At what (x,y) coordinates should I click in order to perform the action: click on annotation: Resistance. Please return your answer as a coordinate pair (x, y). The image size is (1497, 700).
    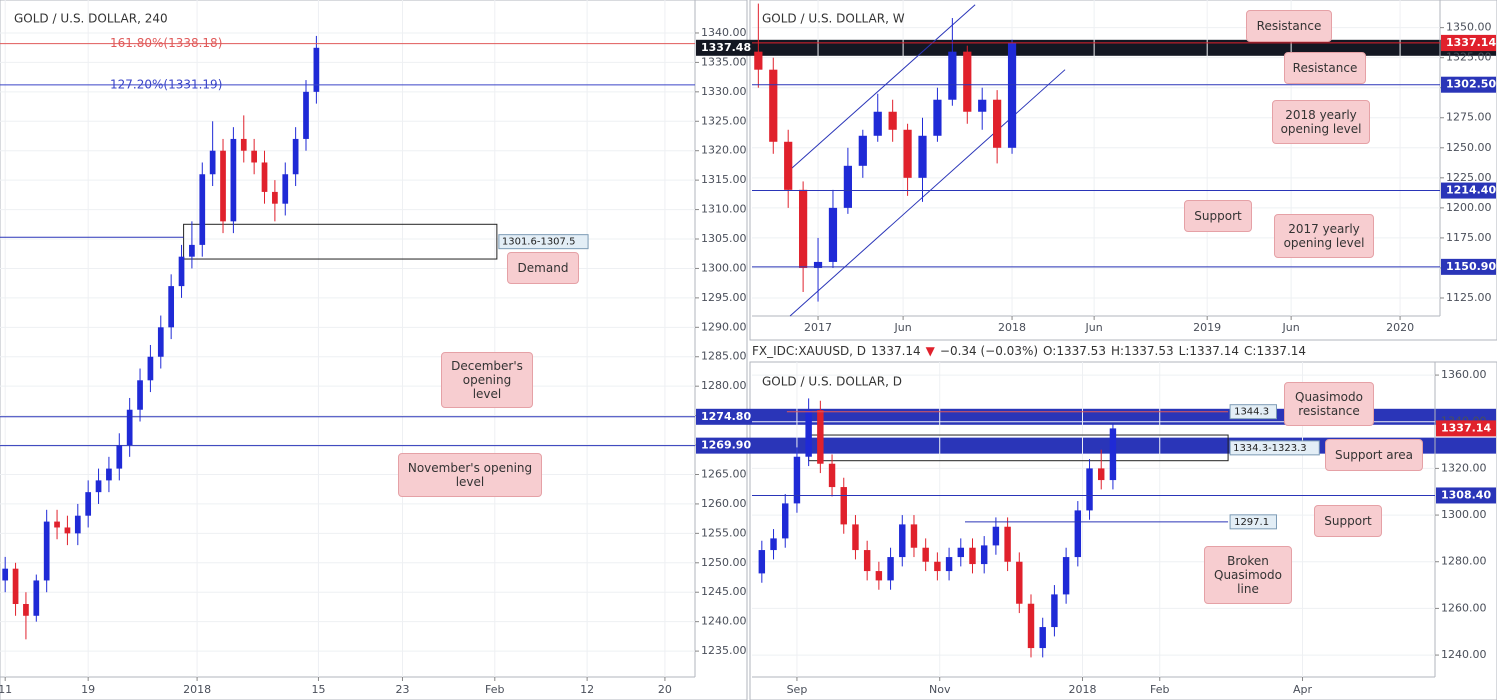
    Looking at the image, I should click on (1289, 26).